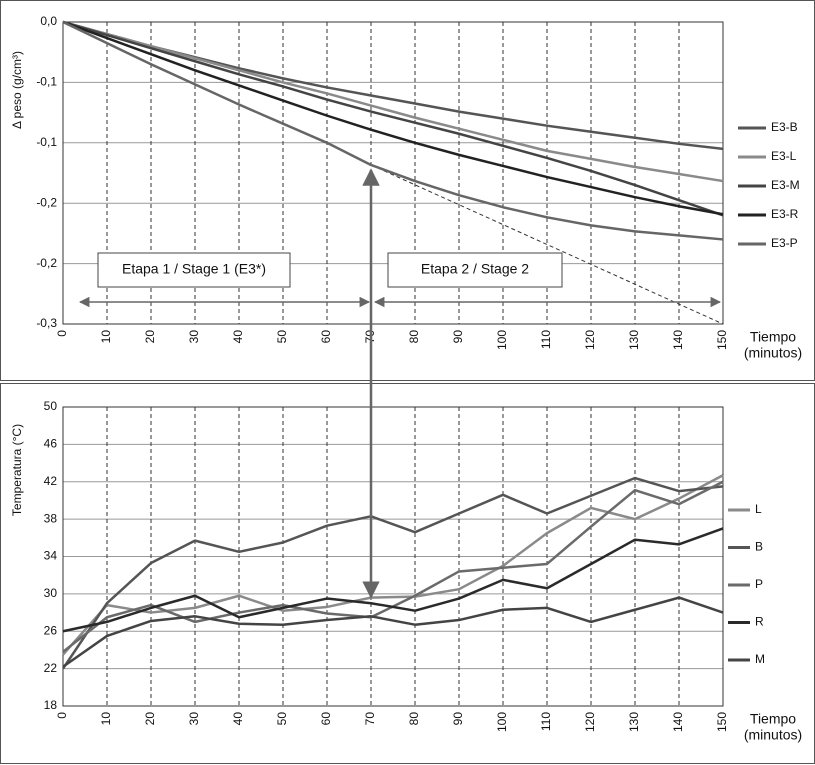 The height and width of the screenshot is (765, 815). I want to click on y-tick-label: 46, so click(51, 444).